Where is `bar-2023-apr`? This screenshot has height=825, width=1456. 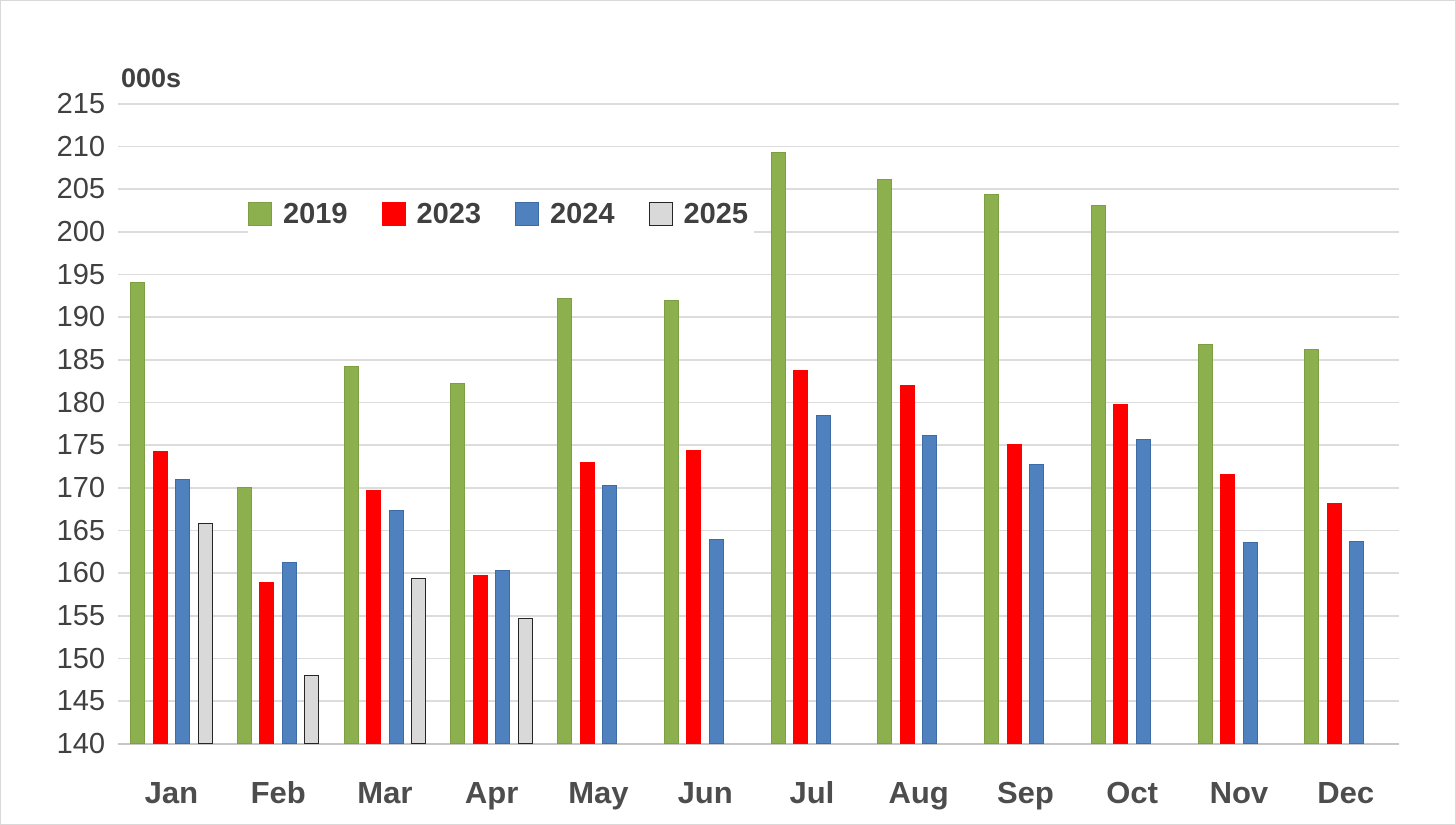
bar-2023-apr is located at coordinates (480, 659).